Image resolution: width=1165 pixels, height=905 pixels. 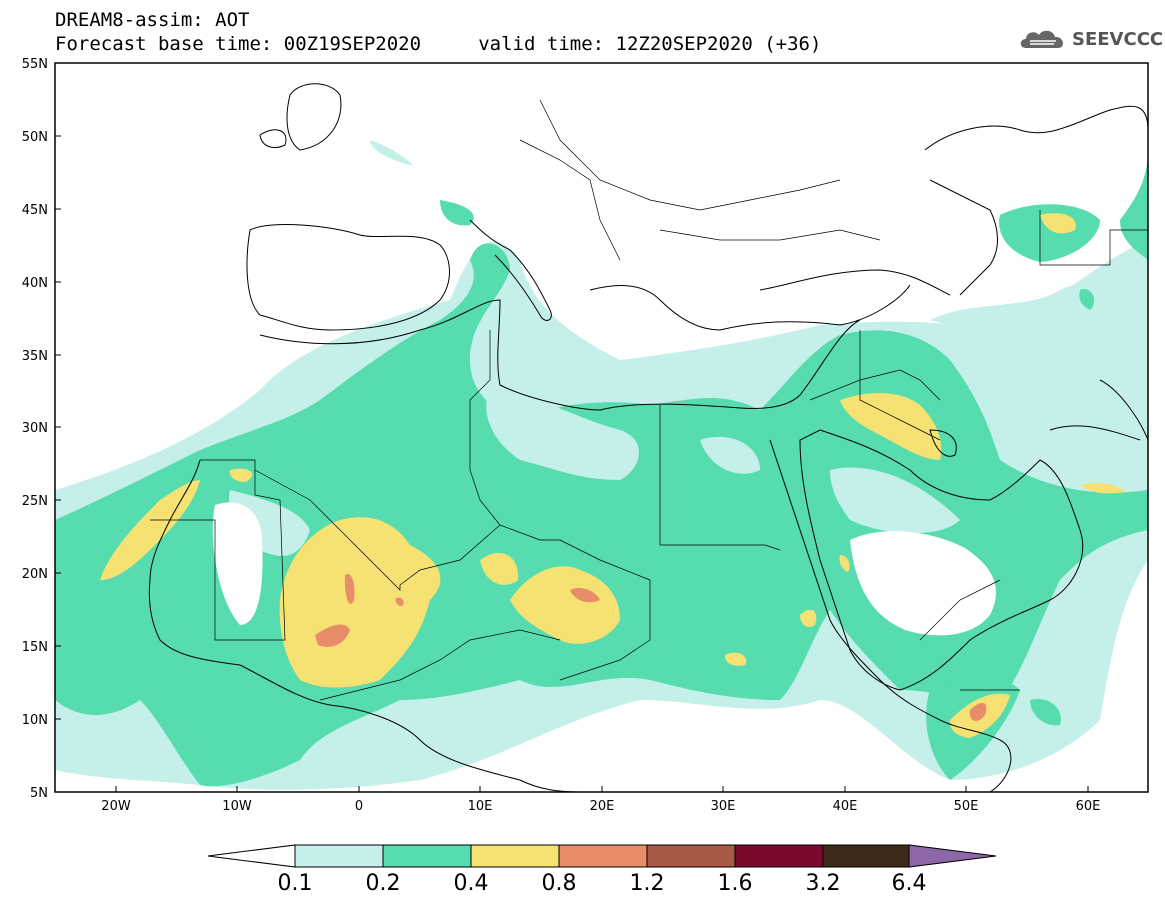 I want to click on lon-label: 10E, so click(x=480, y=806).